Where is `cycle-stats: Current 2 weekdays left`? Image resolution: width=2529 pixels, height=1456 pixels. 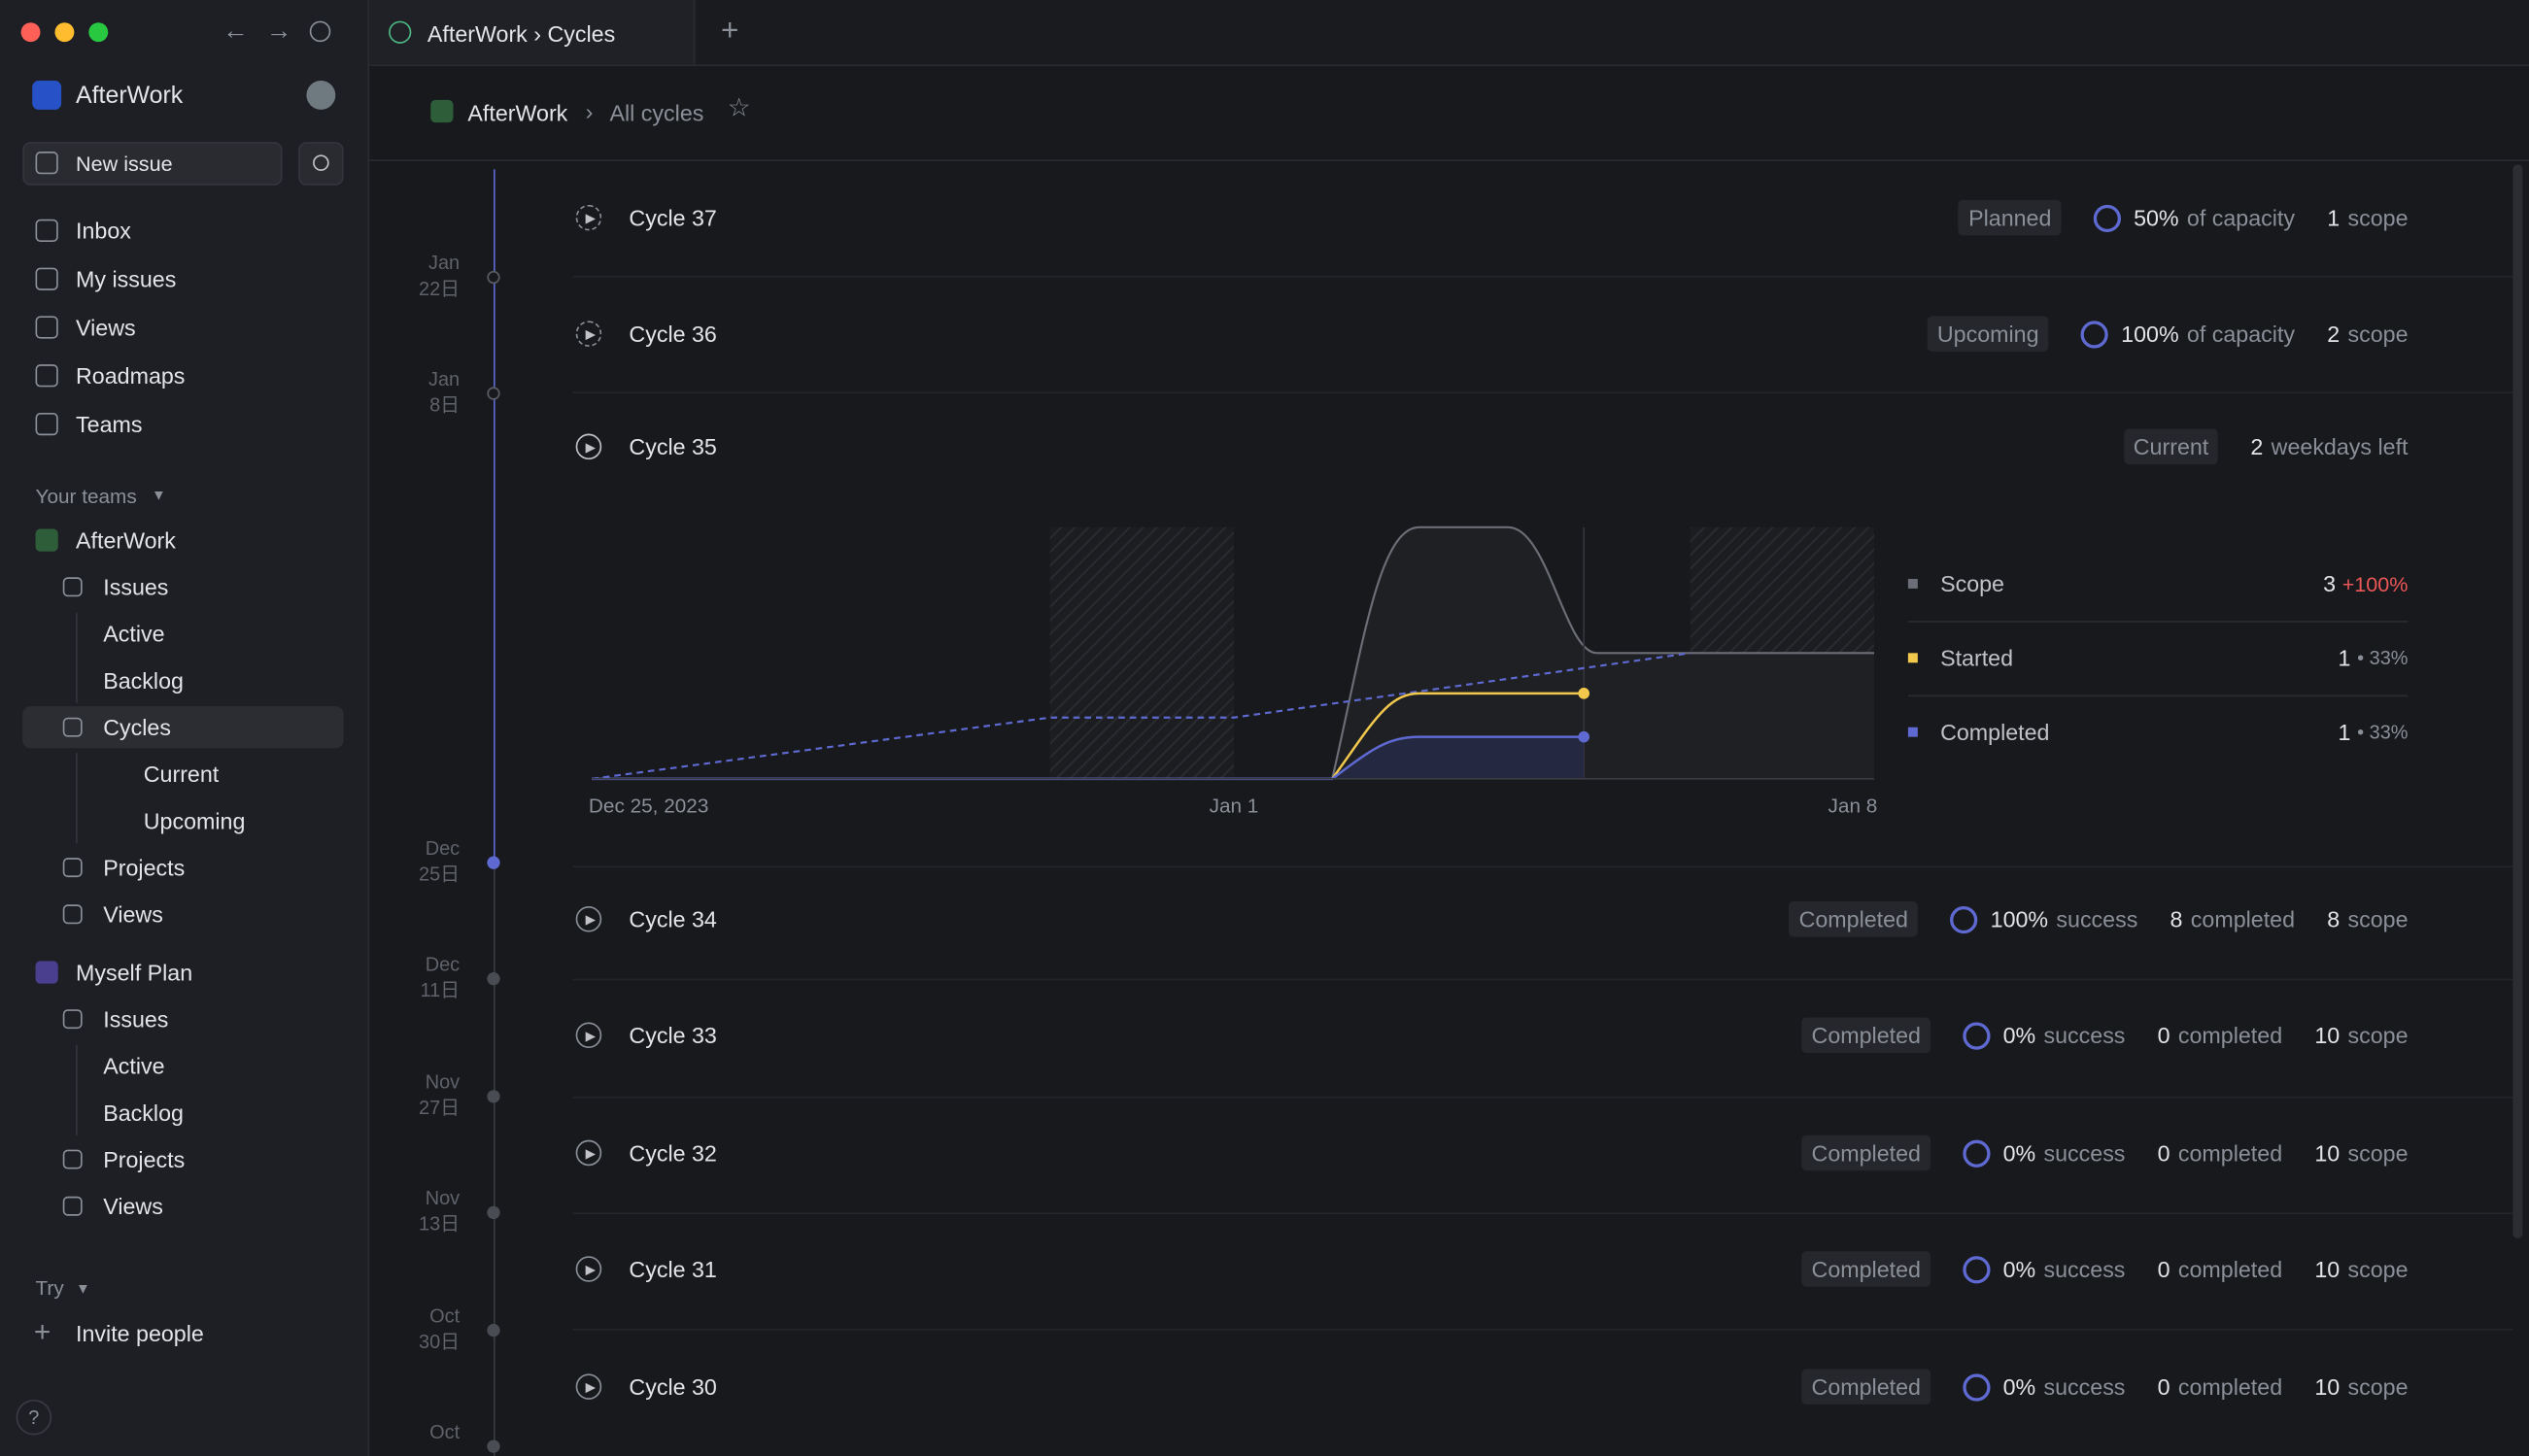 cycle-stats: Current 2 weekdays left is located at coordinates (2265, 446).